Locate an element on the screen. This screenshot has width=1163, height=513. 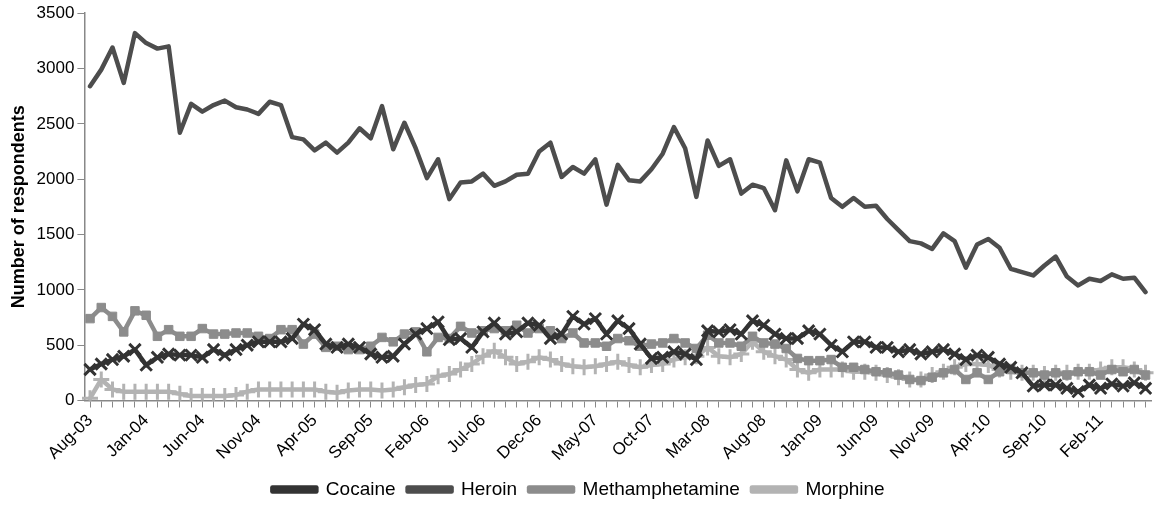
y-tick-label: 3000 is located at coordinates (55, 68).